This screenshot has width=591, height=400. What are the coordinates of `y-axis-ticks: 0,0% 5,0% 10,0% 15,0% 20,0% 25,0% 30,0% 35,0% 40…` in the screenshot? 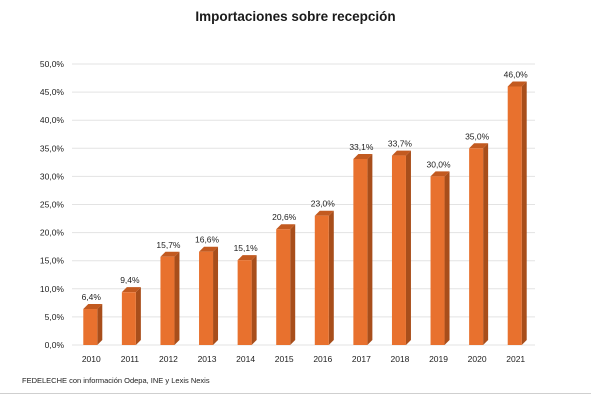 It's located at (52, 204).